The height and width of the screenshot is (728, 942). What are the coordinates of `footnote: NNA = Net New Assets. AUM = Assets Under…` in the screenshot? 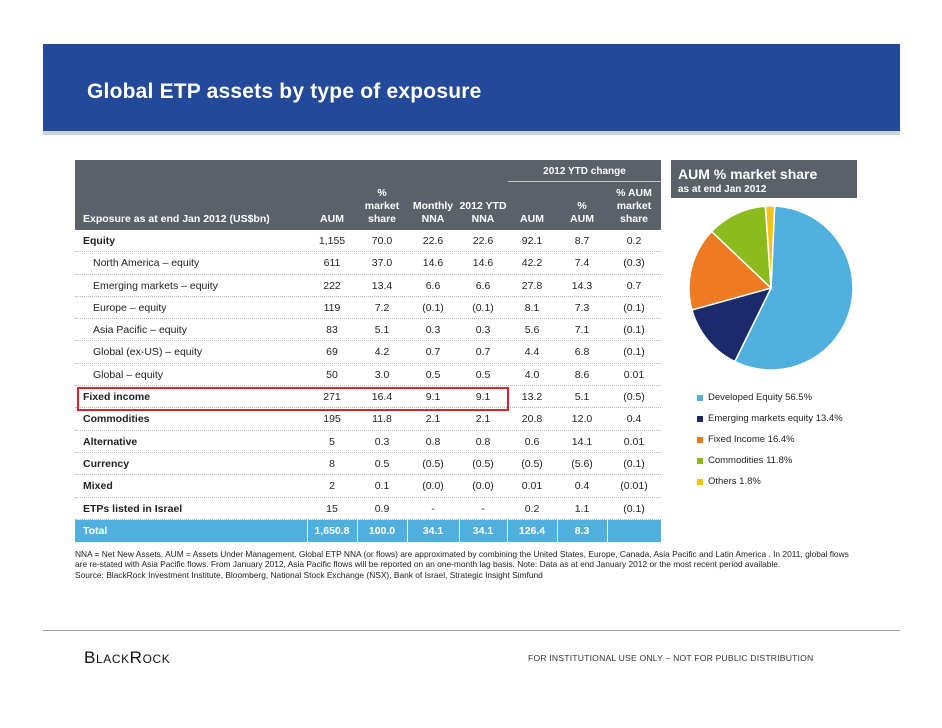 It's located at (490, 564).